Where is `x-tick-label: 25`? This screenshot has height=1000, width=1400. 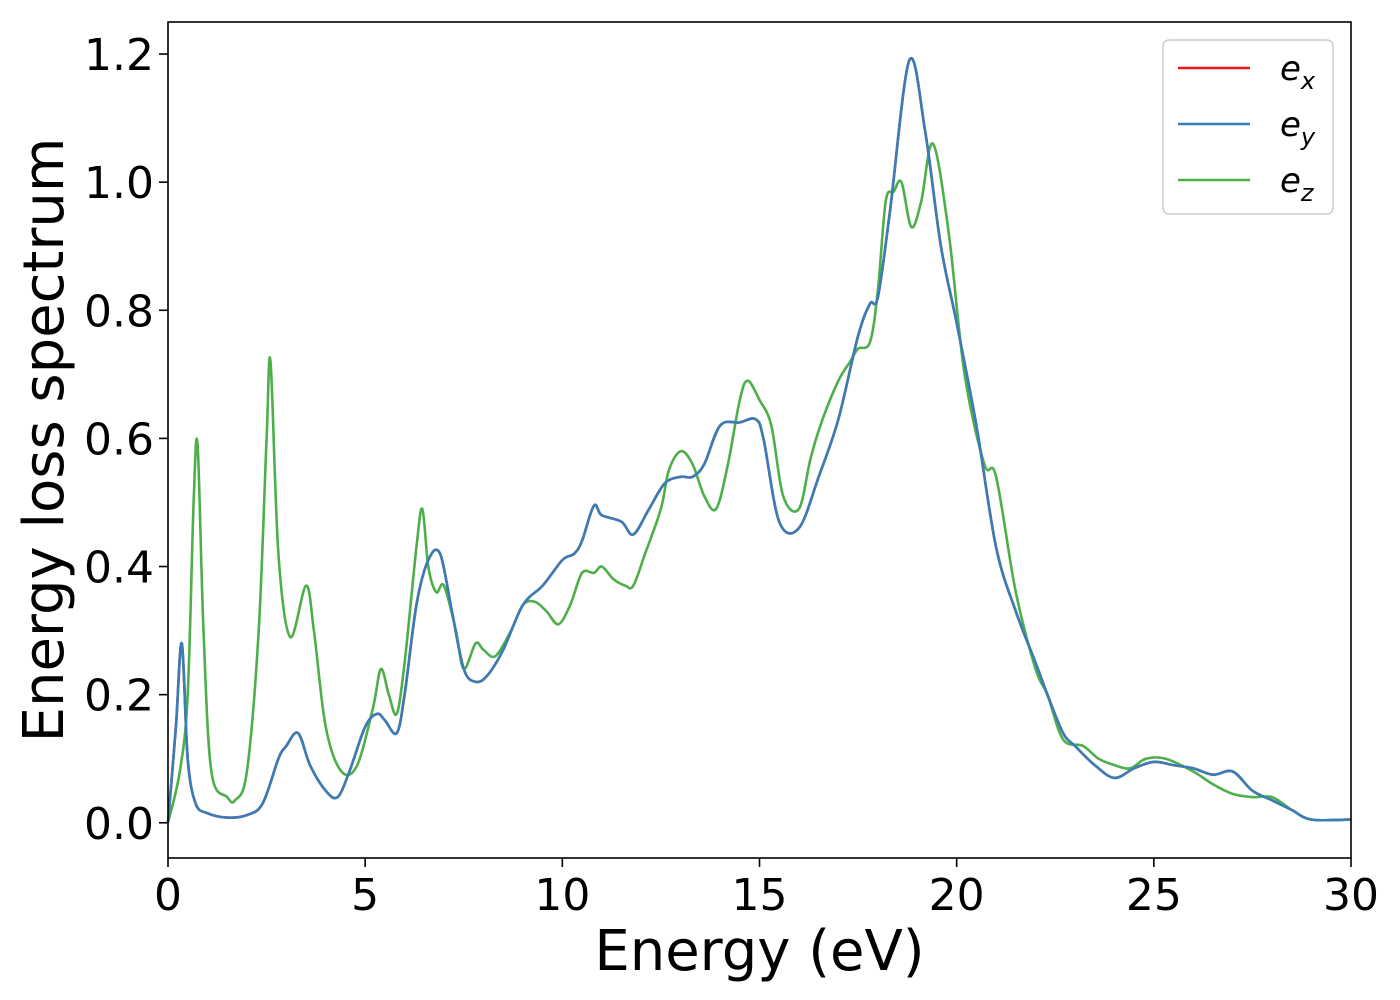
x-tick-label: 25 is located at coordinates (1154, 895).